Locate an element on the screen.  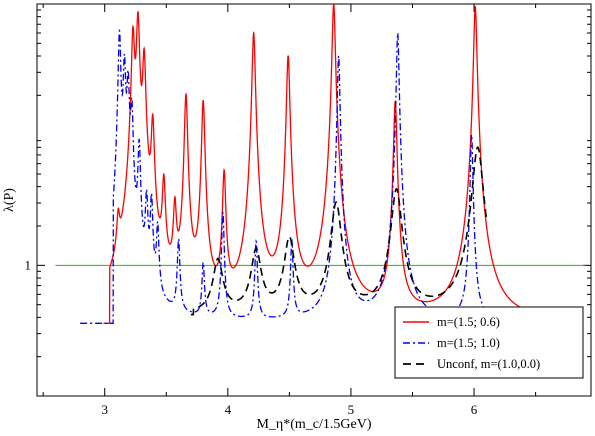
x-axis-title: M_η*(m_c/1.5GeV) is located at coordinates (313, 424).